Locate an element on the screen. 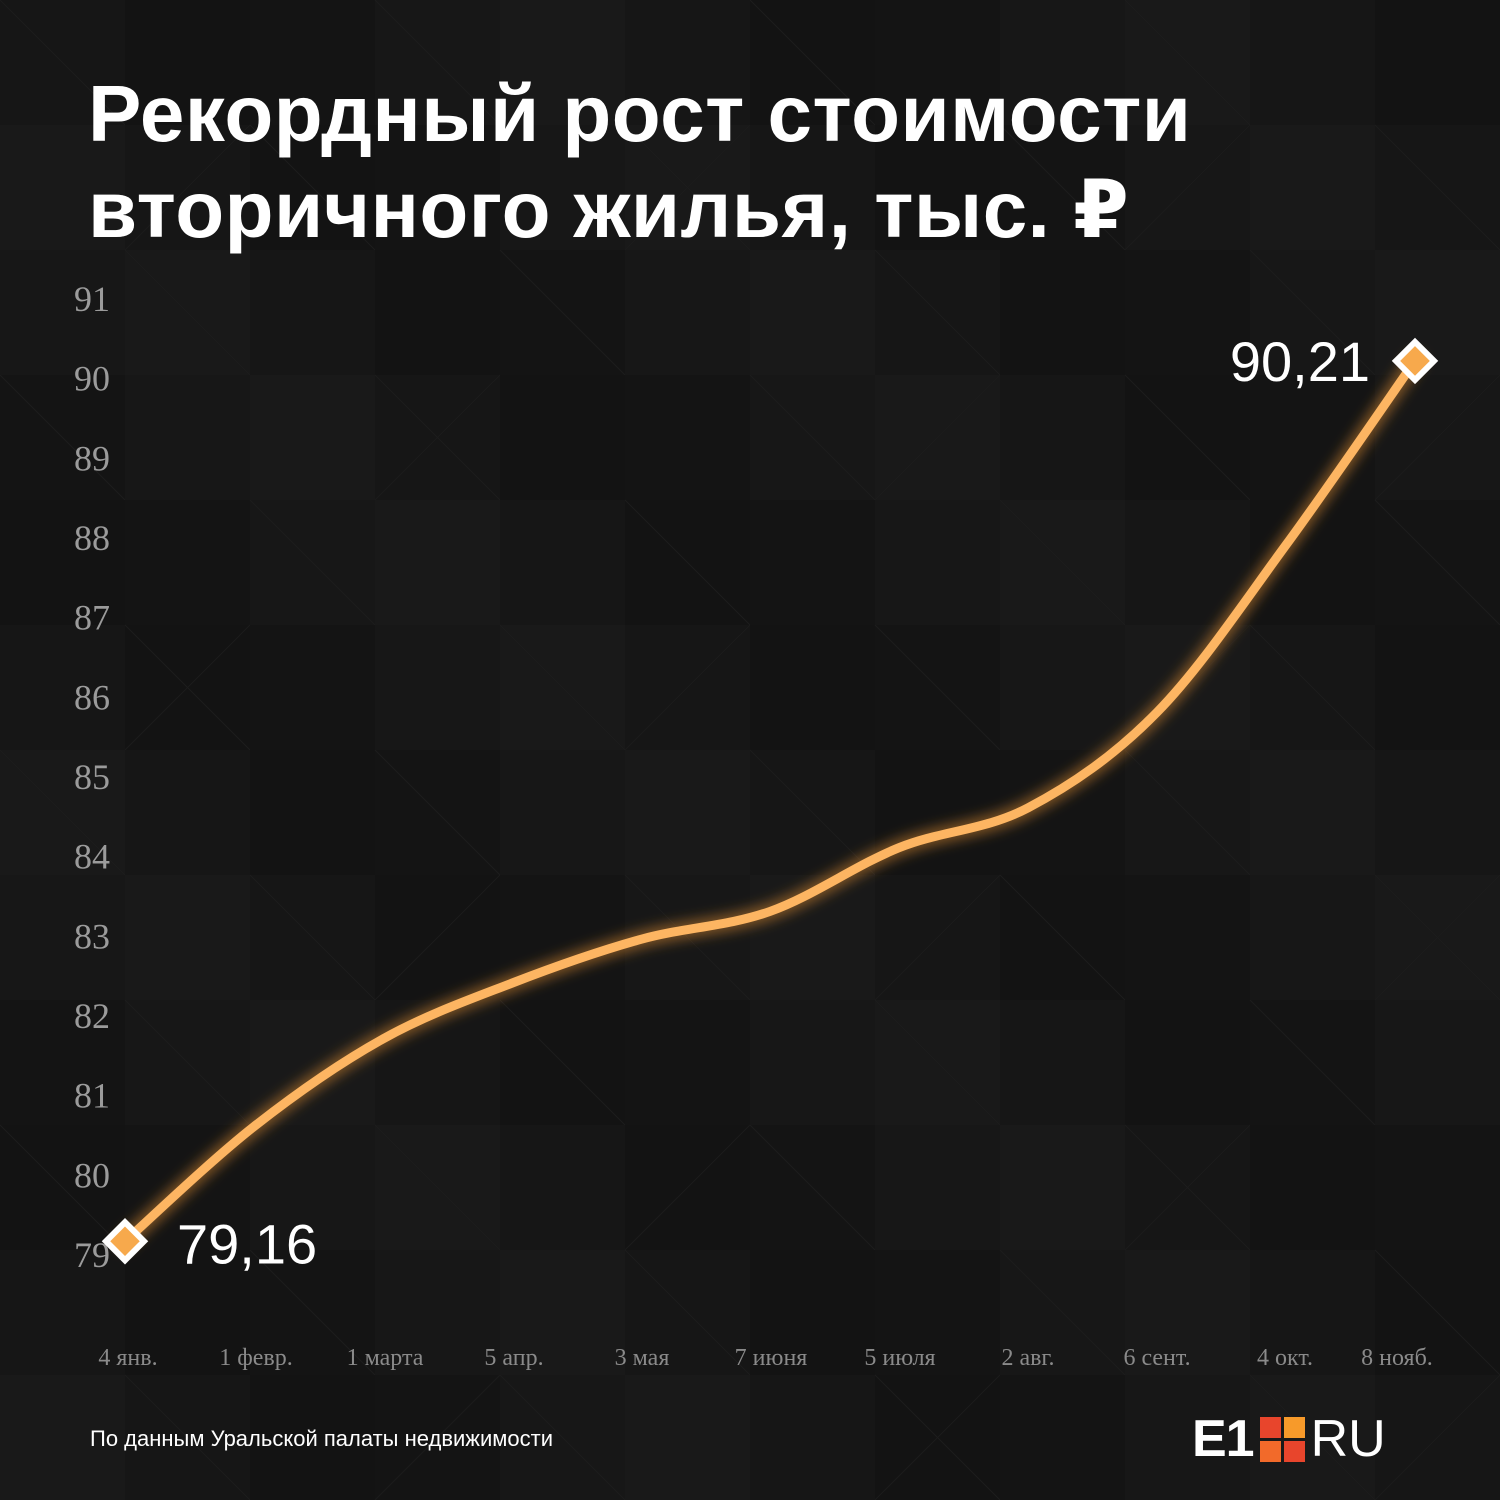 This screenshot has height=1500, width=1500. x-tick-label: 5 июля is located at coordinates (899, 1358).